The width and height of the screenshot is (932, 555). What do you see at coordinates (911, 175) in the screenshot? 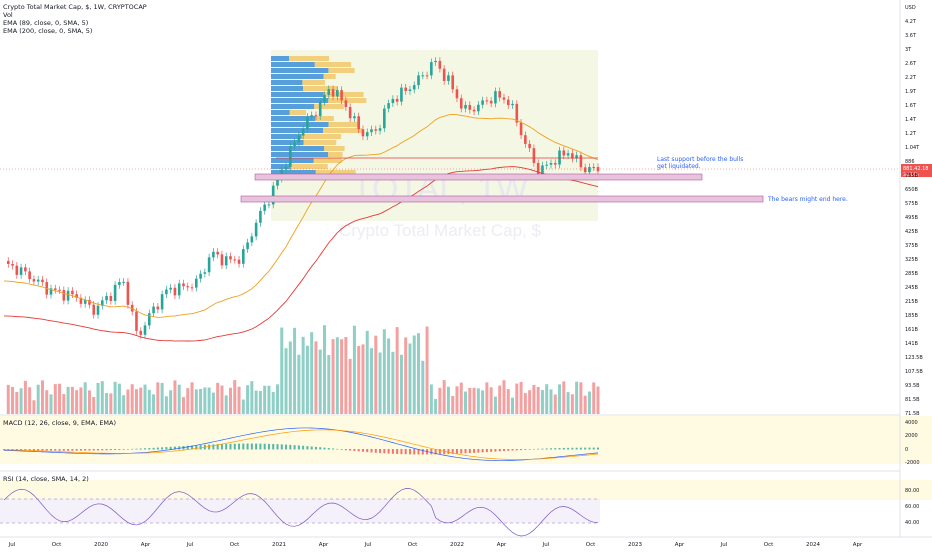
I see `price-badge-sub: 3d 16h` at bounding box center [911, 175].